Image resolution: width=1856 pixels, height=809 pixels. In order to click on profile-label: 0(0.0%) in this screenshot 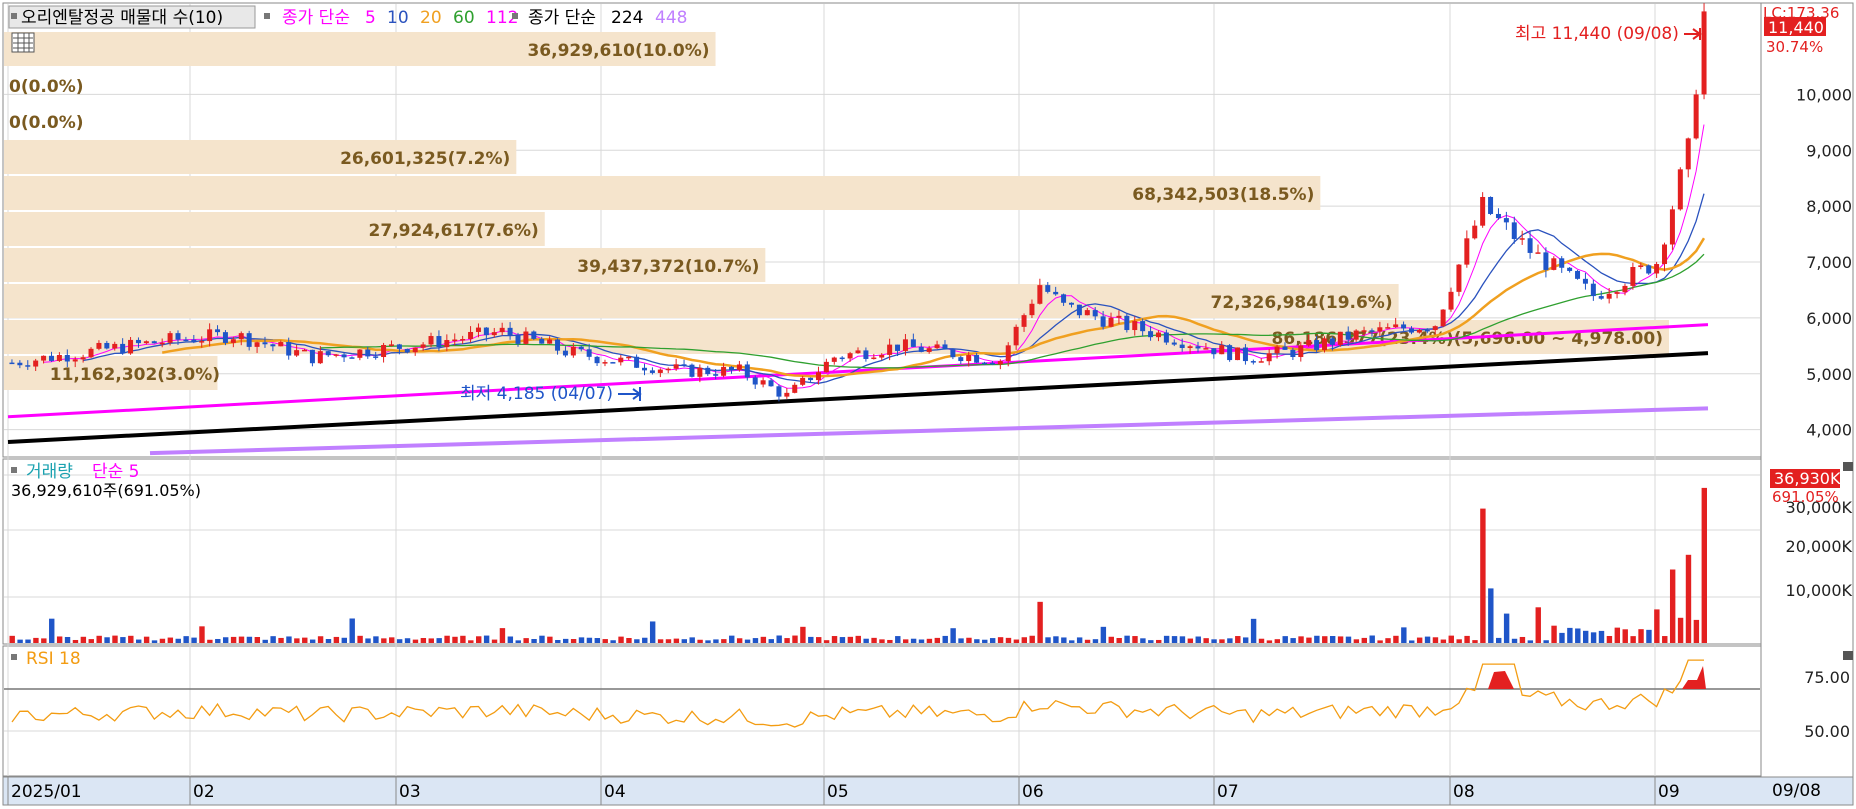, I will do `click(46, 87)`.